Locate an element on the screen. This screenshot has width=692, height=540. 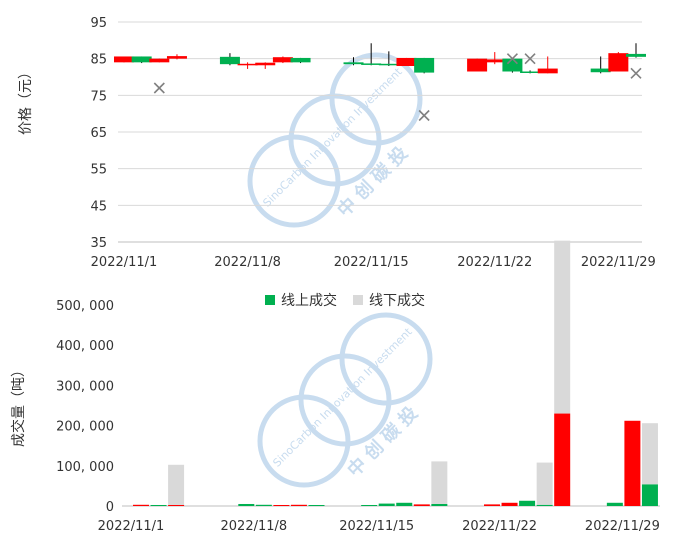
volume-y-tick: 0 is located at coordinates (110, 507).